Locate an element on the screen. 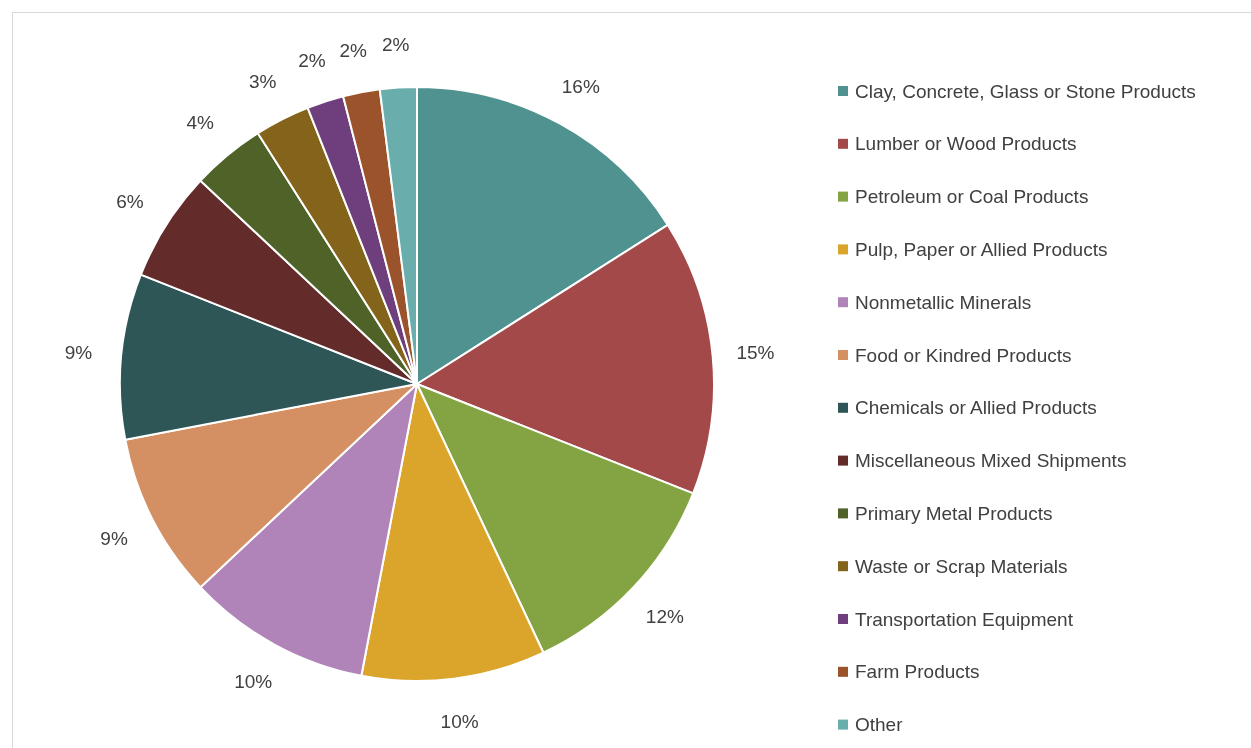 Image resolution: width=1251 pixels, height=748 pixels. data-label: 4% is located at coordinates (200, 122).